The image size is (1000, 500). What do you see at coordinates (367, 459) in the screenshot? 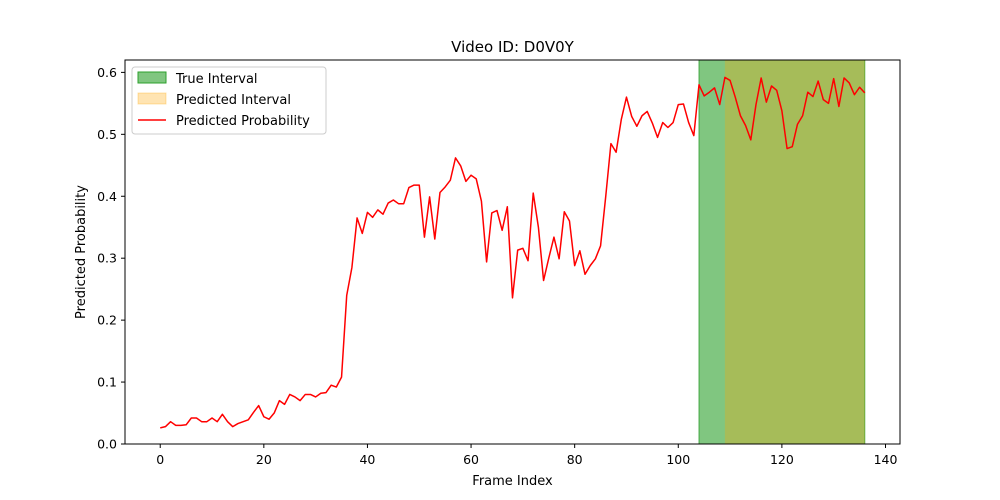
I see `x-tick-label: 40` at bounding box center [367, 459].